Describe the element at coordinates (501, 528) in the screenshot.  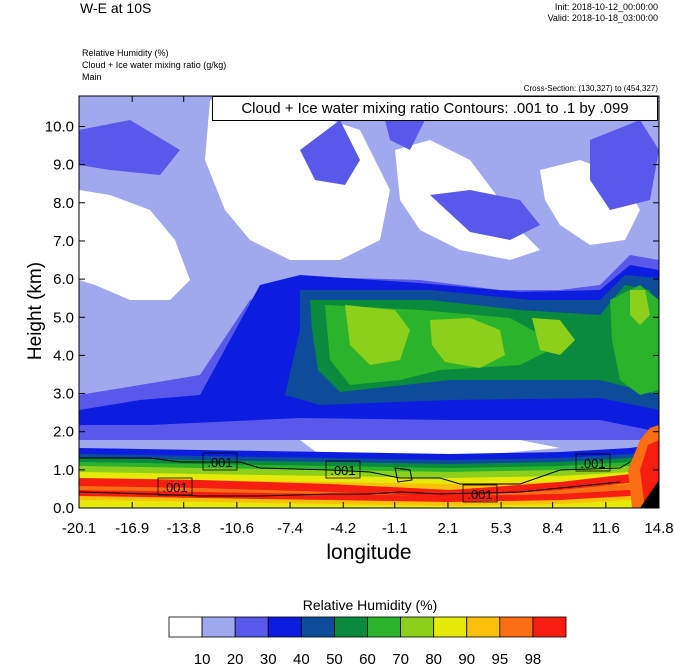
I see `x-tick-label: 5.3` at that location.